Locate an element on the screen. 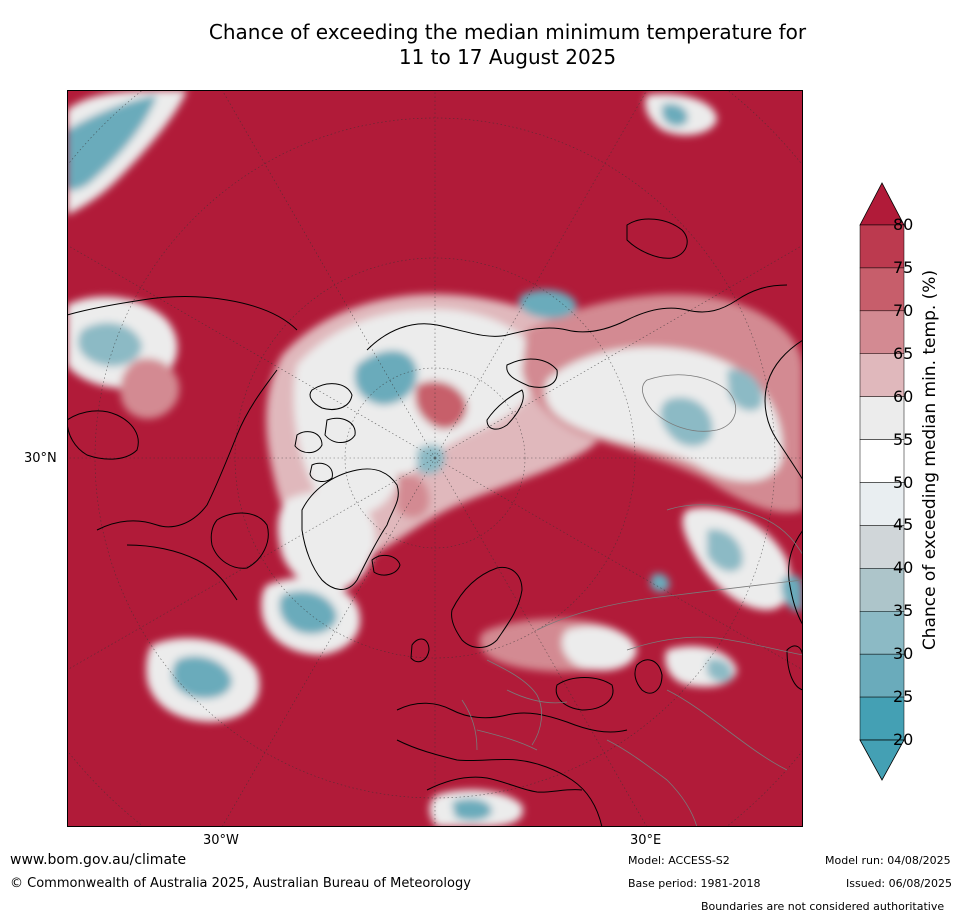 This screenshot has height=919, width=965. colorbar-tick-label: 75 is located at coordinates (903, 267).